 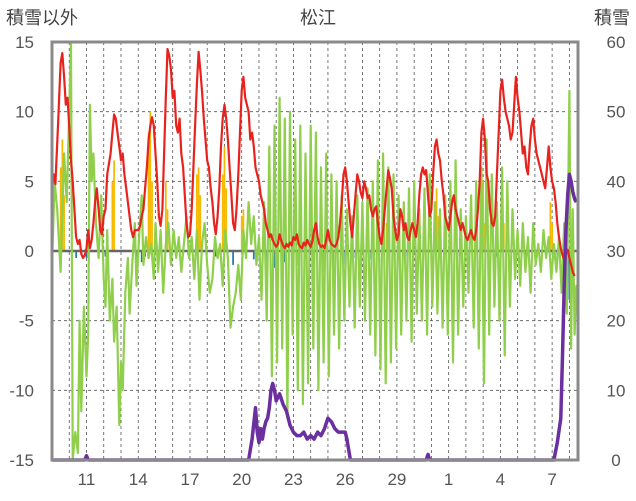 What do you see at coordinates (318, 18) in the screenshot?
I see `chart-title: 松江` at bounding box center [318, 18].